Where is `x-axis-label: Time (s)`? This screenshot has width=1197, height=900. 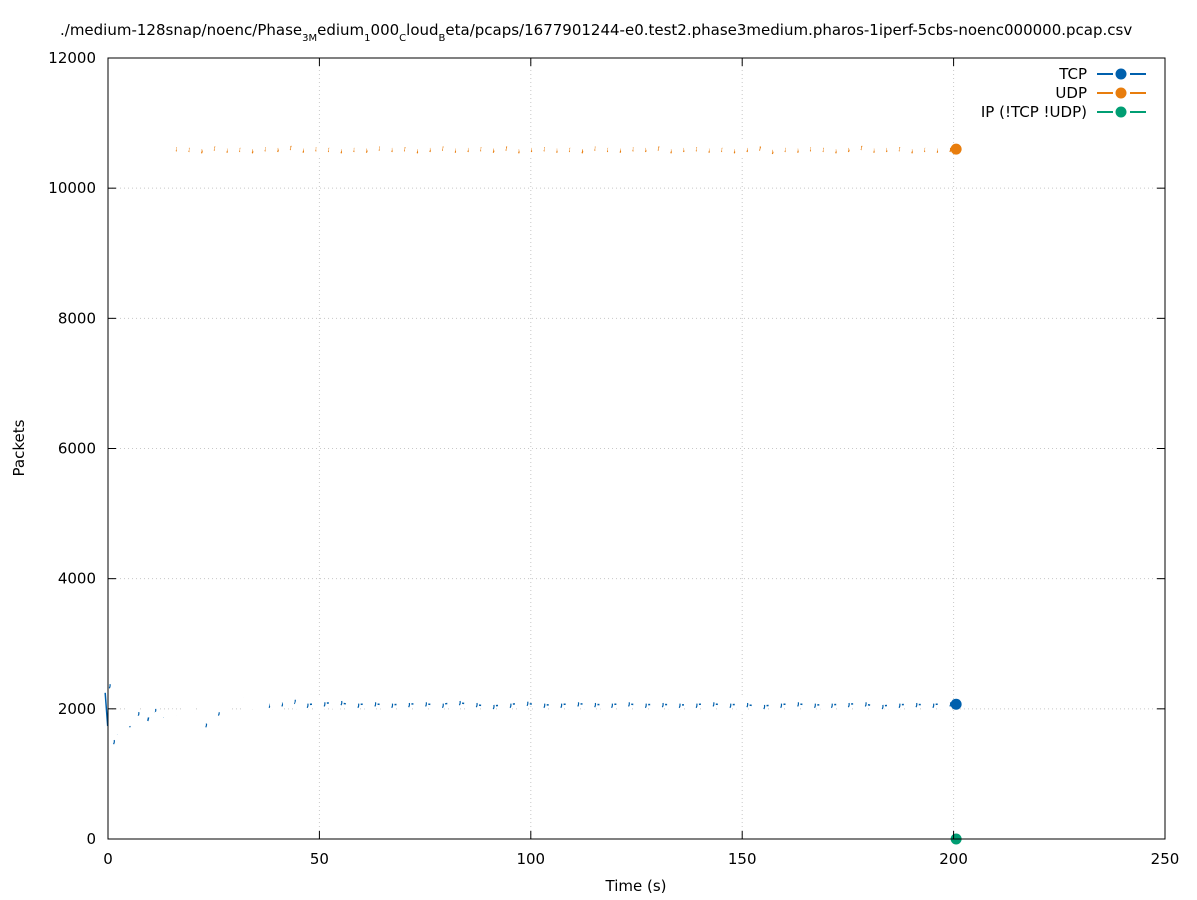 x-axis-label: Time (s) is located at coordinates (636, 886).